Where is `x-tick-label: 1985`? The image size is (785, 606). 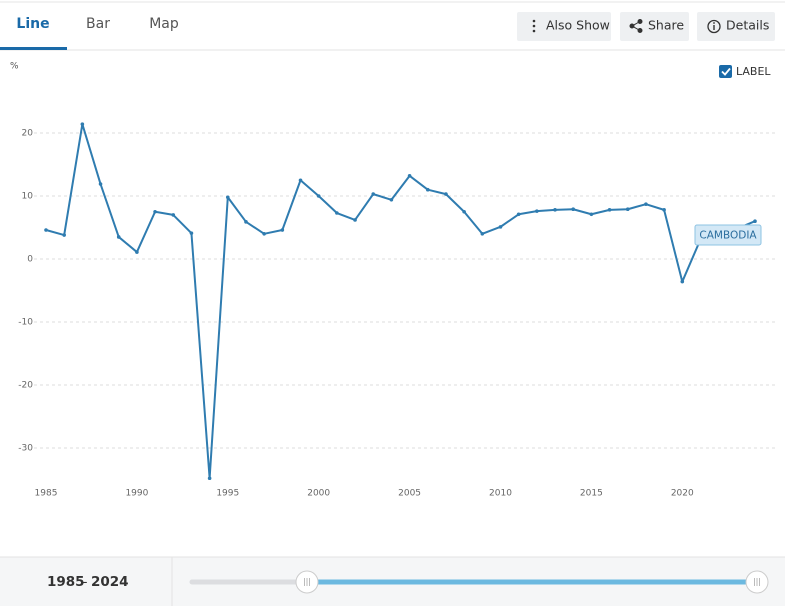
x-tick-label: 1985 is located at coordinates (46, 494).